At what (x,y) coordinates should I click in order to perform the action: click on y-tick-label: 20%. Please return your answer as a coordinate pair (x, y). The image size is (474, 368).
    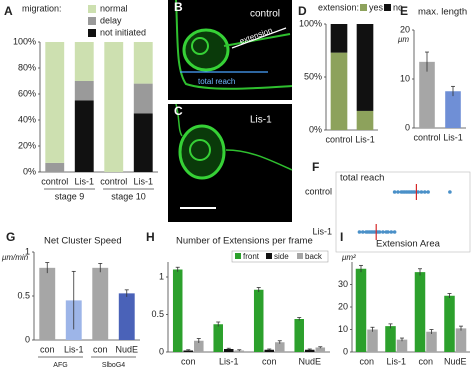
    Looking at the image, I should click on (27, 145).